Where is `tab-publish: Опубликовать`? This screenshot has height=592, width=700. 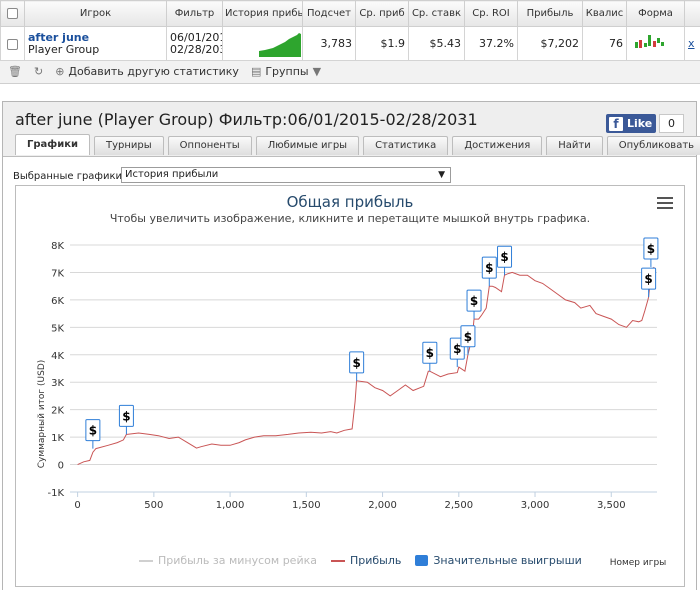
tab-publish: Опубликовать is located at coordinates (653, 145).